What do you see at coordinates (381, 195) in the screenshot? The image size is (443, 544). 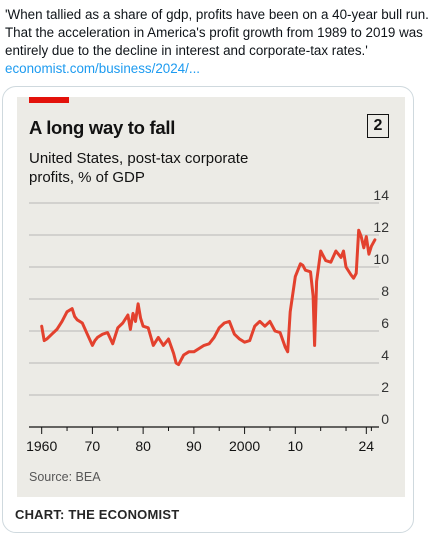 I see `y-tick-label: 14` at bounding box center [381, 195].